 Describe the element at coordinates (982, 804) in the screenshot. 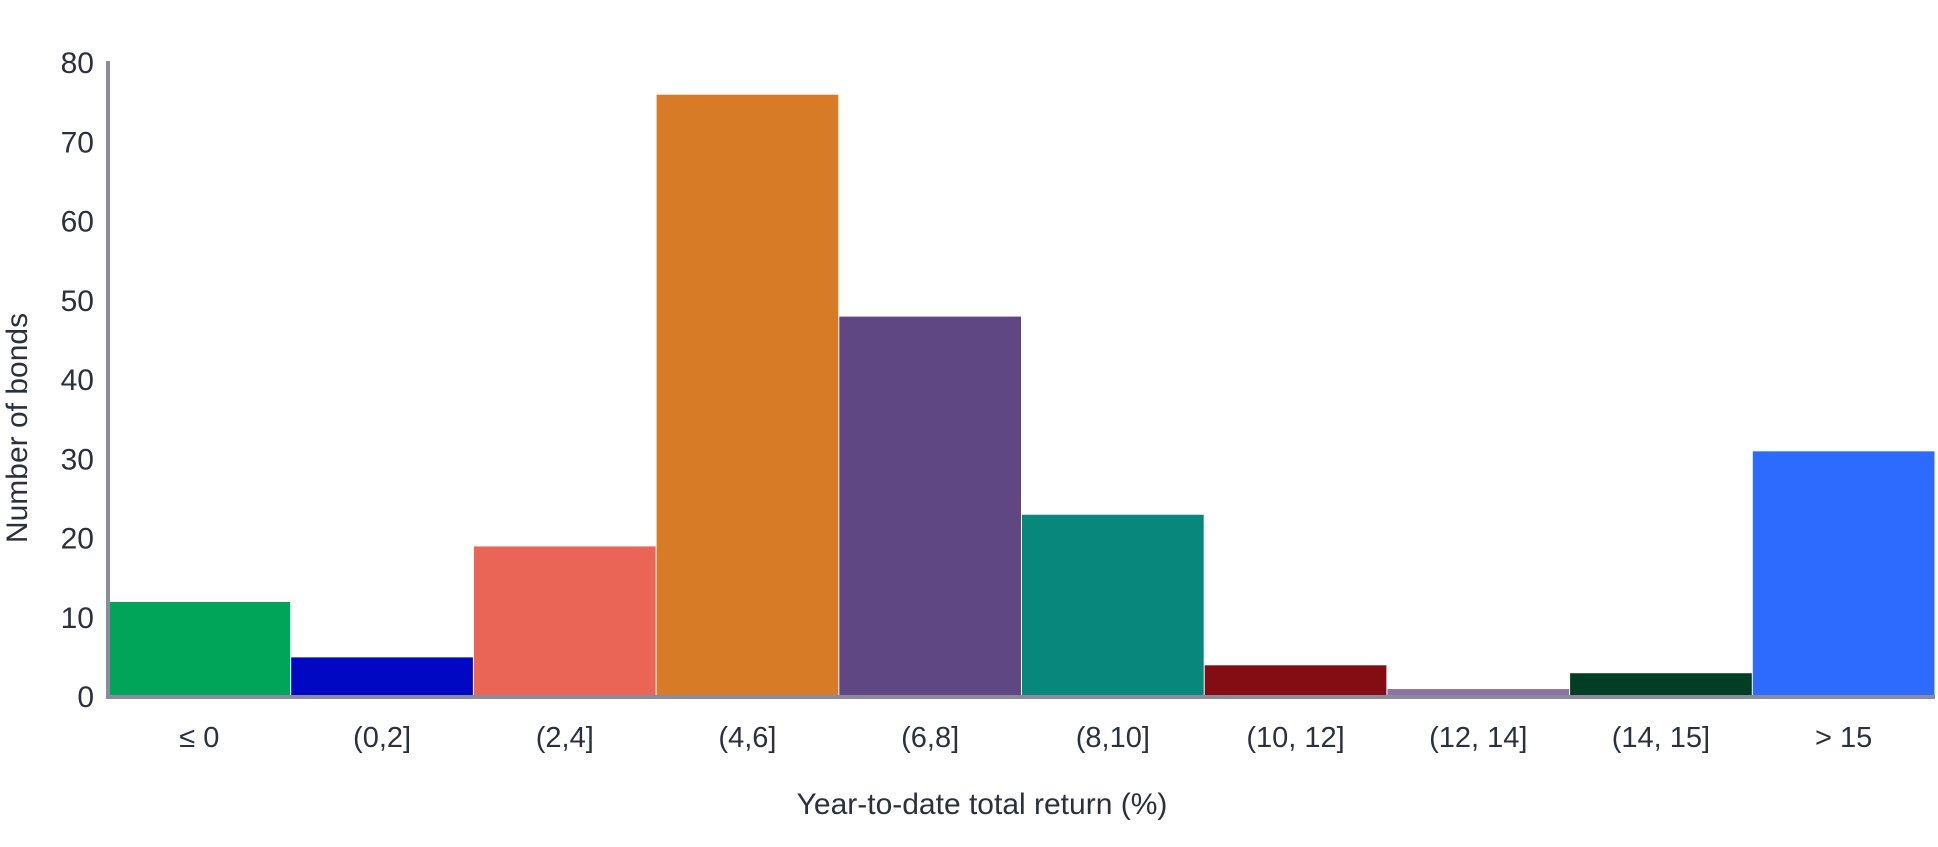

I see `x-axis-label: Year-to-date total return (%)` at that location.